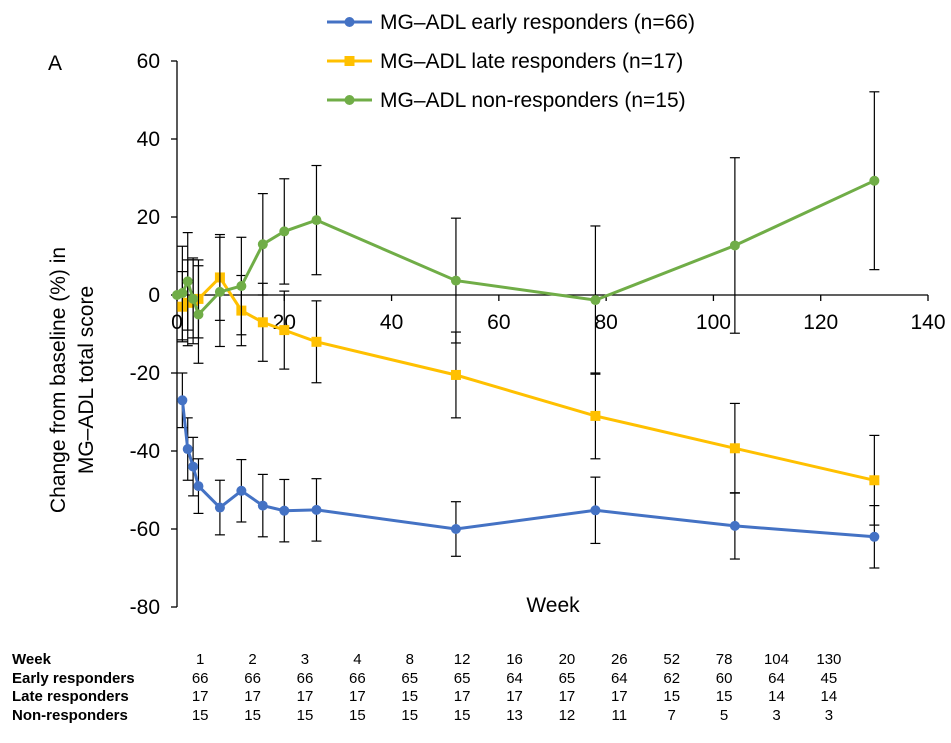 The image size is (951, 743). I want to click on table-cell: 1, so click(200, 660).